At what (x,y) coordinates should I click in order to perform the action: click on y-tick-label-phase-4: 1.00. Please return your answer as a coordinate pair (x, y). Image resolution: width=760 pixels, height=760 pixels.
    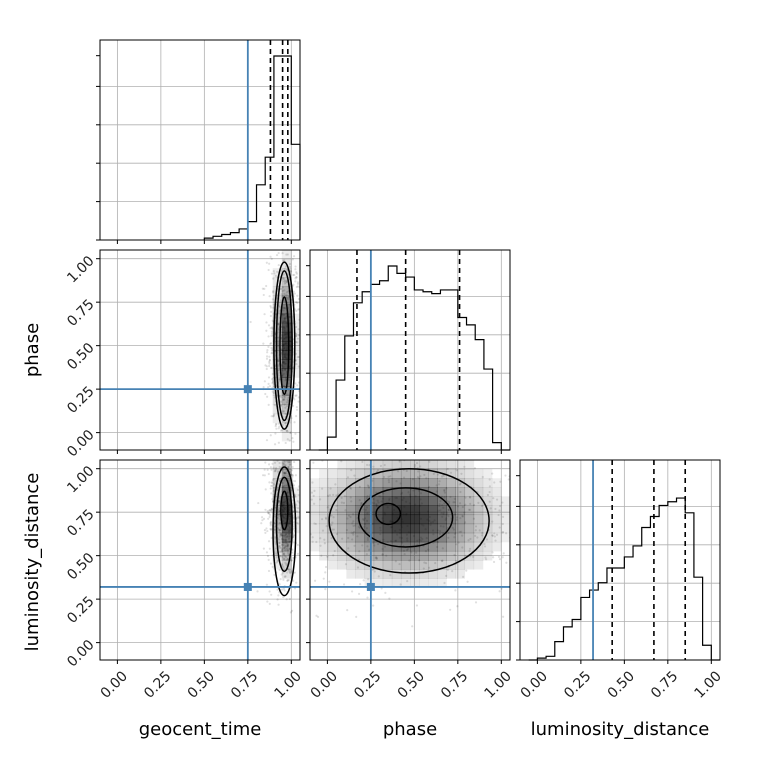
    Looking at the image, I should click on (80, 269).